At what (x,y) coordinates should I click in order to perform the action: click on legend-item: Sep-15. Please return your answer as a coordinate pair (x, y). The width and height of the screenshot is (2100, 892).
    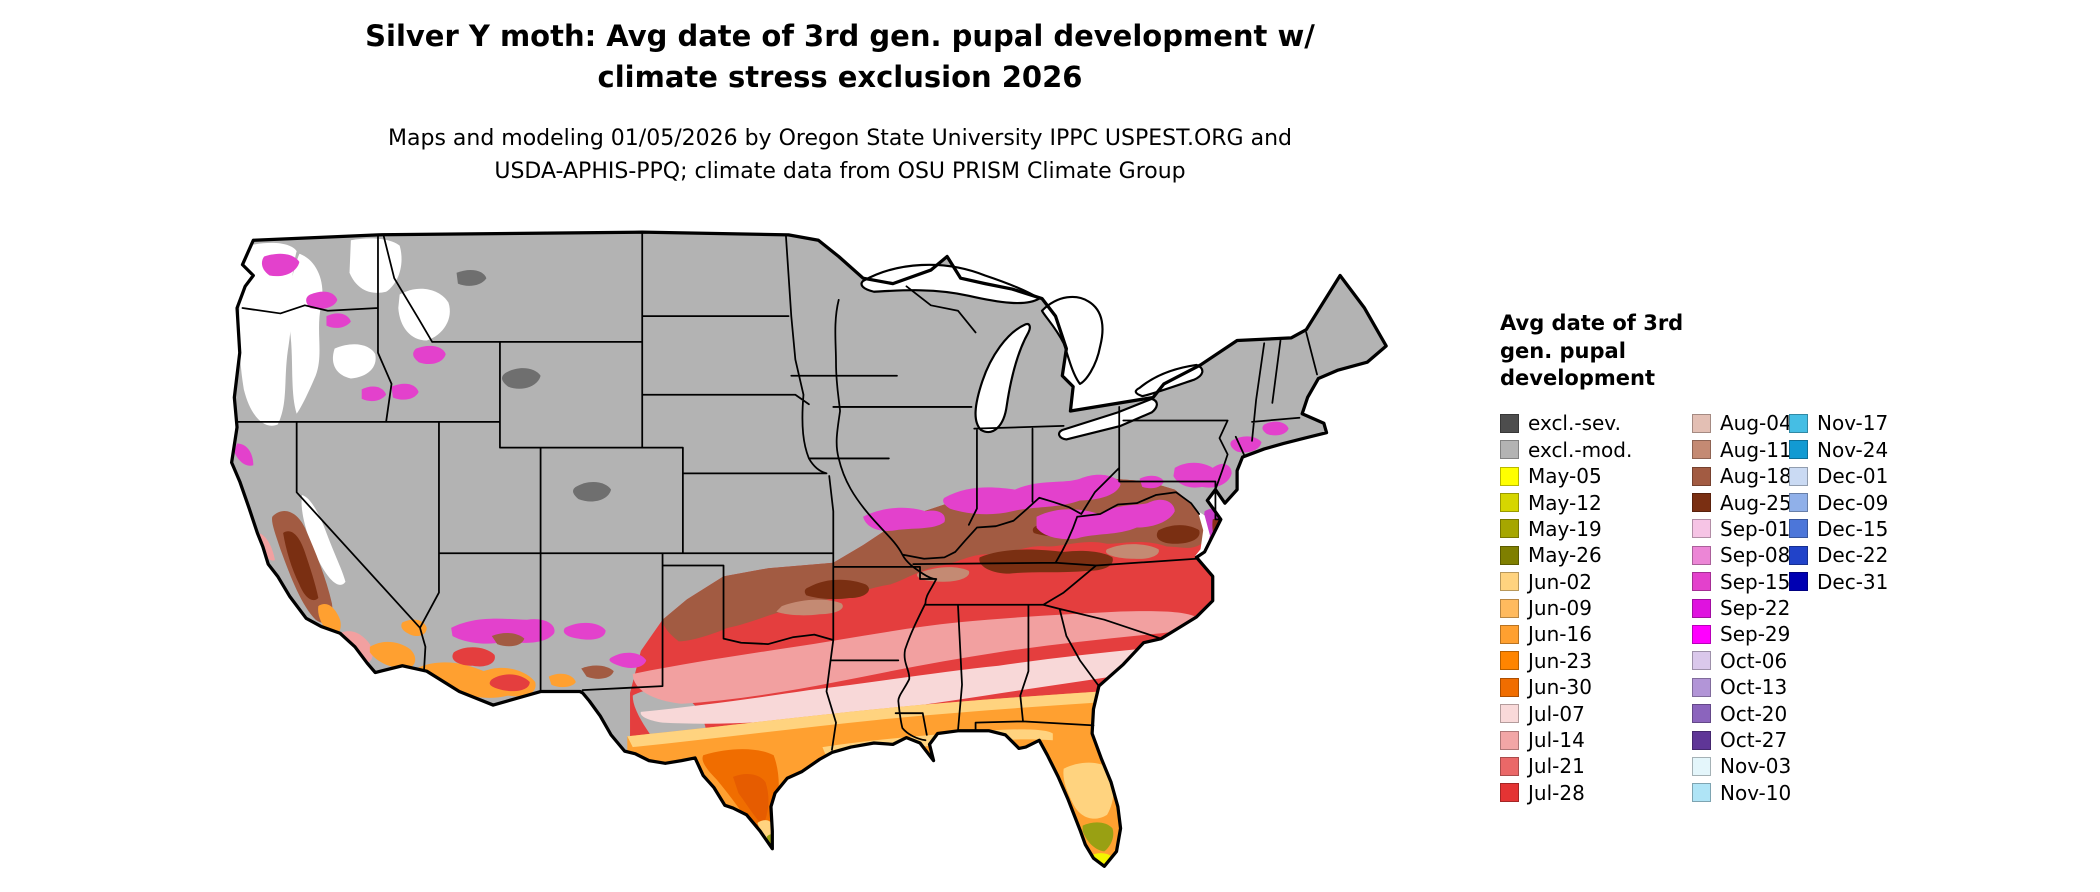
    Looking at the image, I should click on (1741, 582).